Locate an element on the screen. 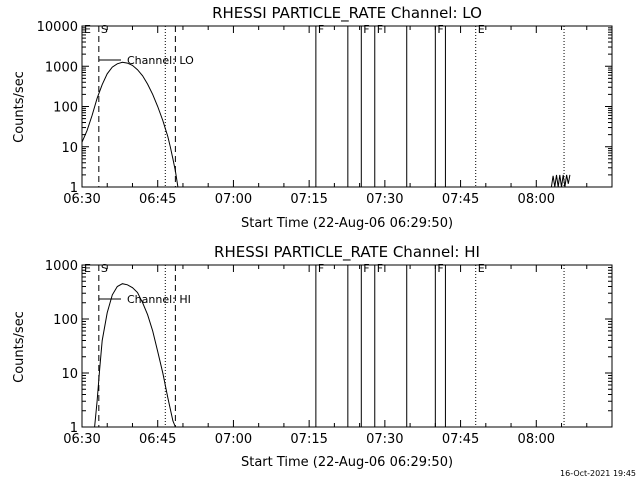  lo-x-tick-label: 06:45 is located at coordinates (157, 199).